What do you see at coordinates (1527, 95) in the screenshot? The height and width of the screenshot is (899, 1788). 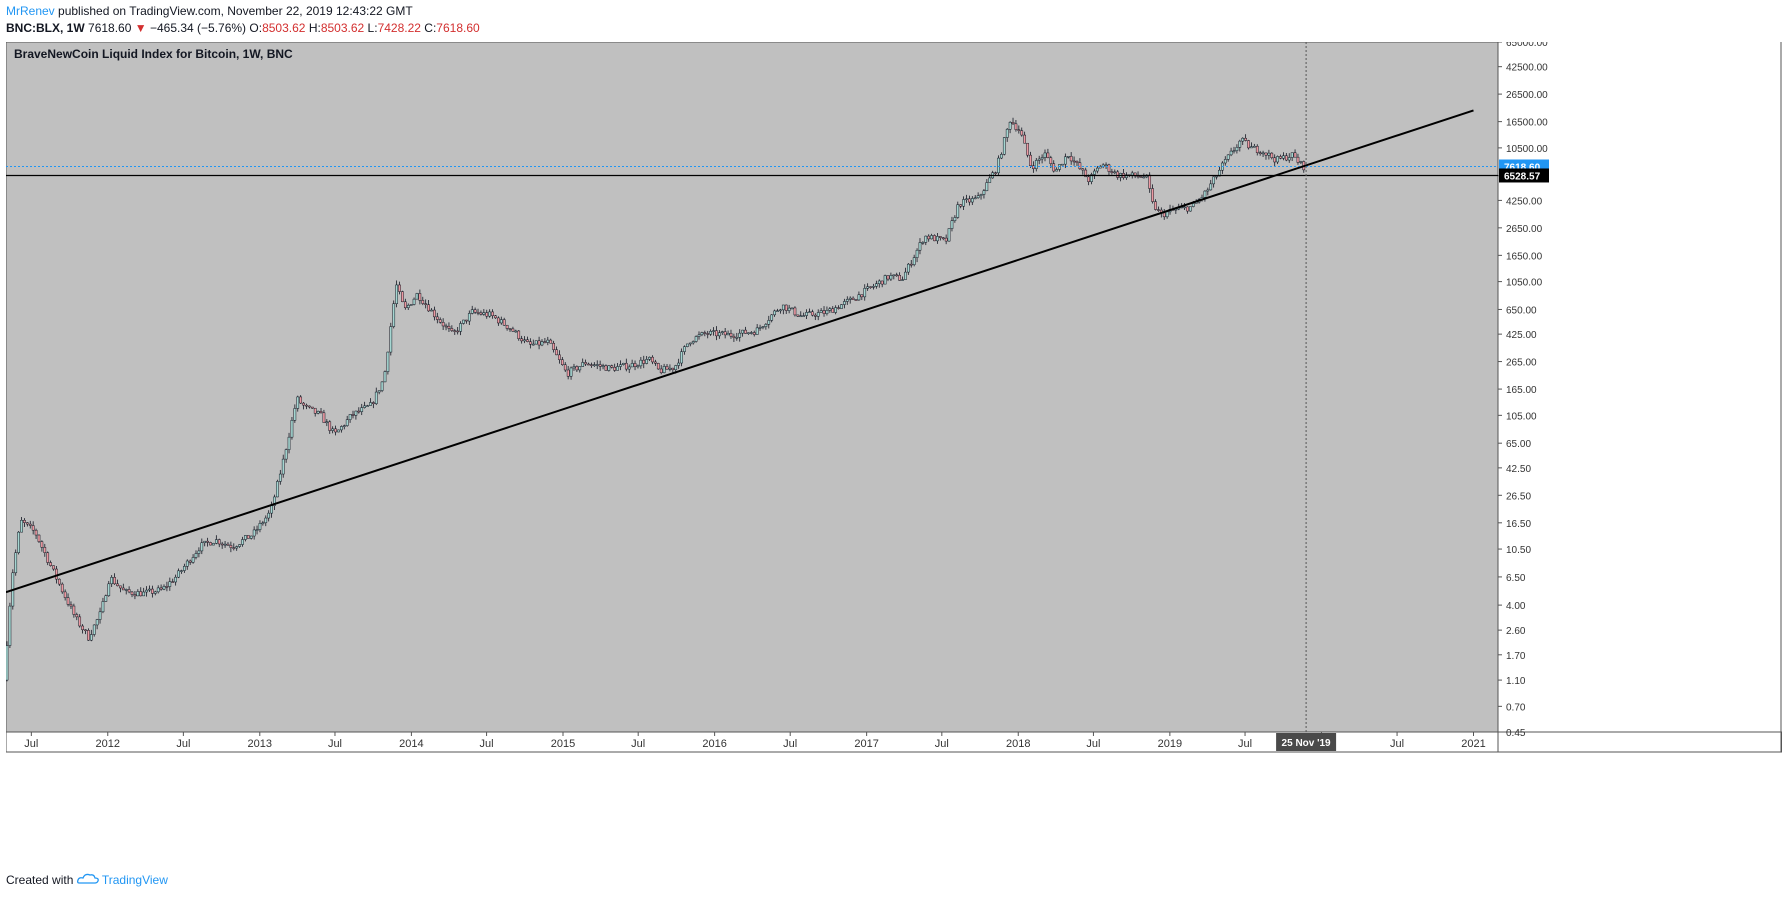 I see `y-tick-label: 26500.00` at bounding box center [1527, 95].